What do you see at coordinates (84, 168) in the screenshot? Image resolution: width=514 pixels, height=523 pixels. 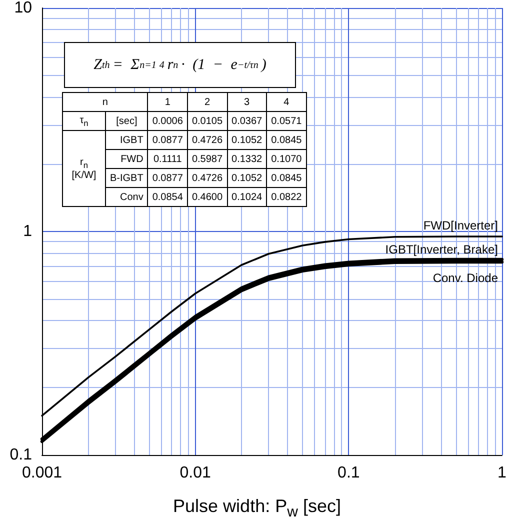 I see `annotation: r$_{n}$ [K/W]` at bounding box center [84, 168].